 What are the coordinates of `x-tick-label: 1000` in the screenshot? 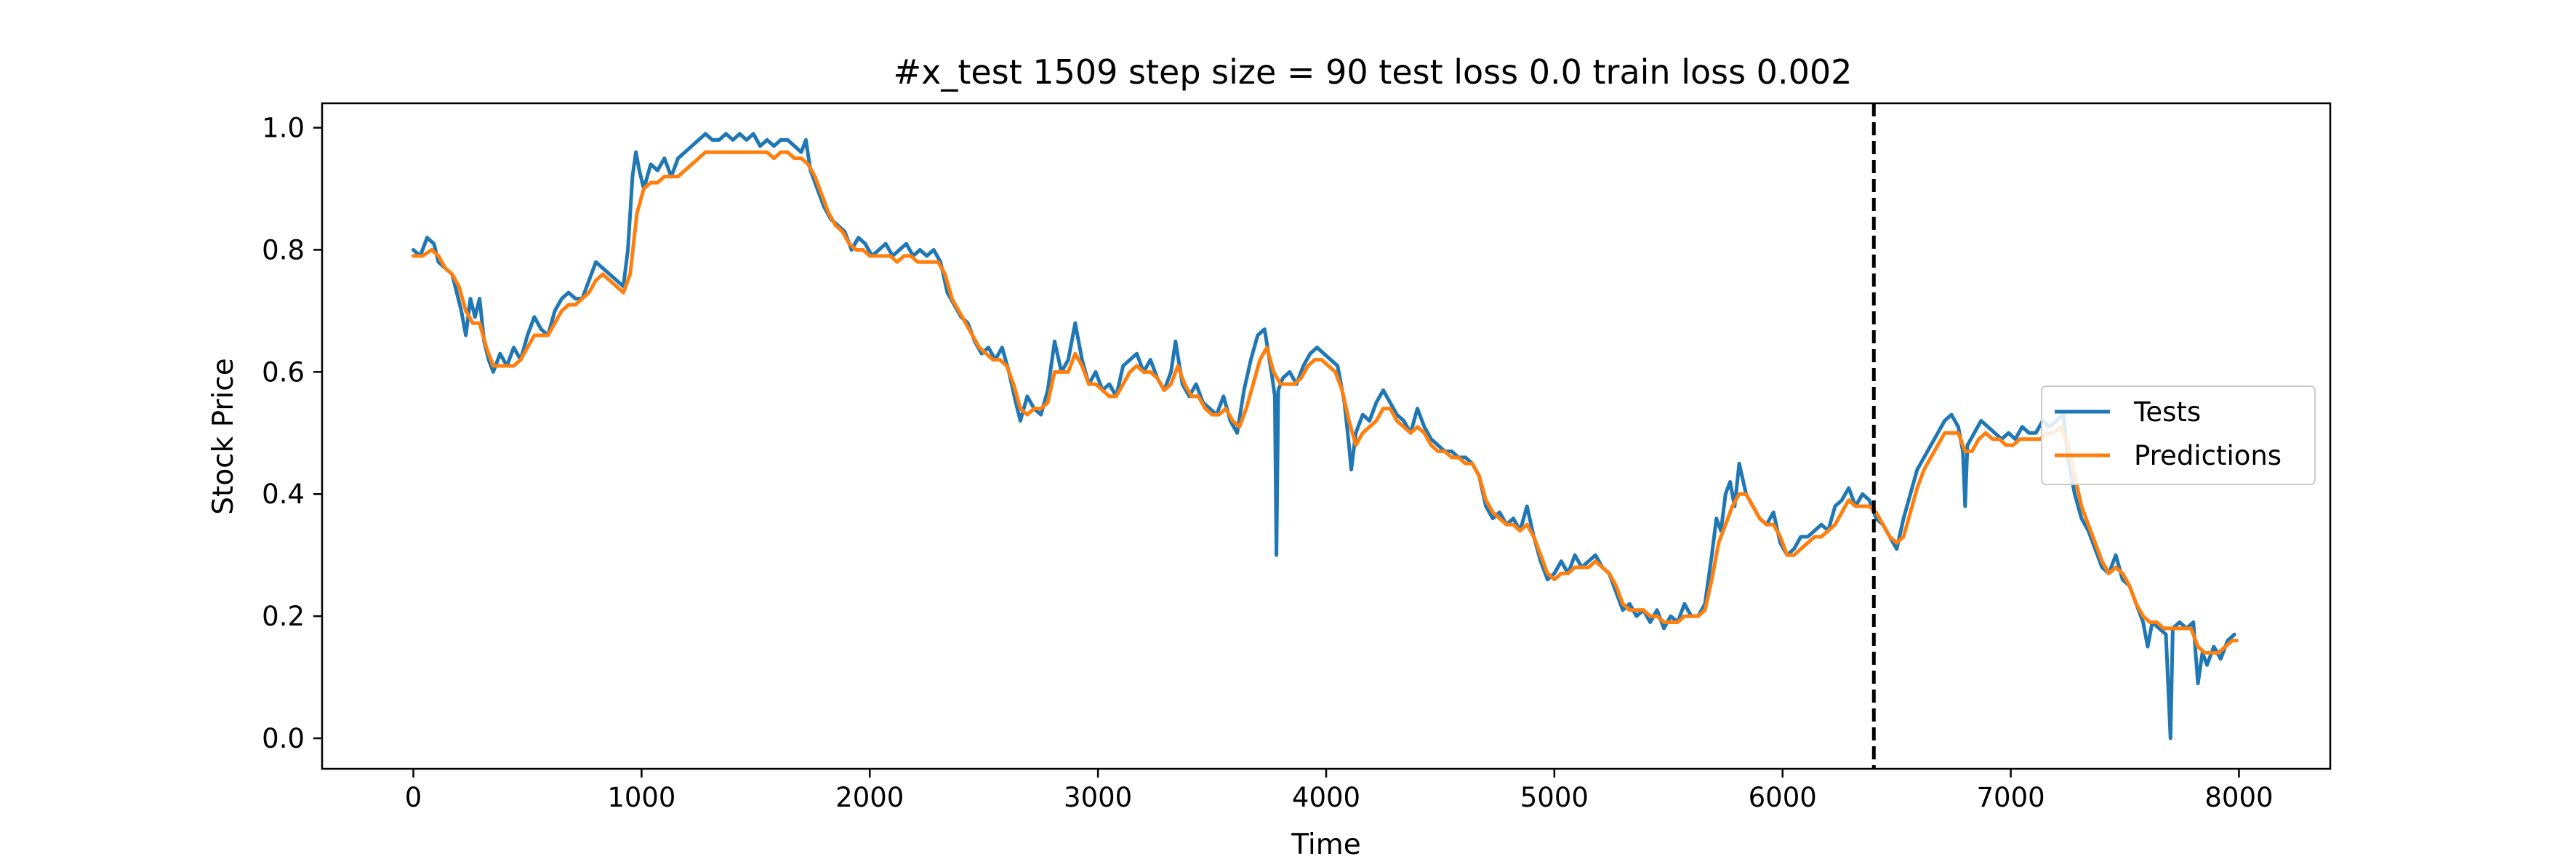 It's located at (641, 797).